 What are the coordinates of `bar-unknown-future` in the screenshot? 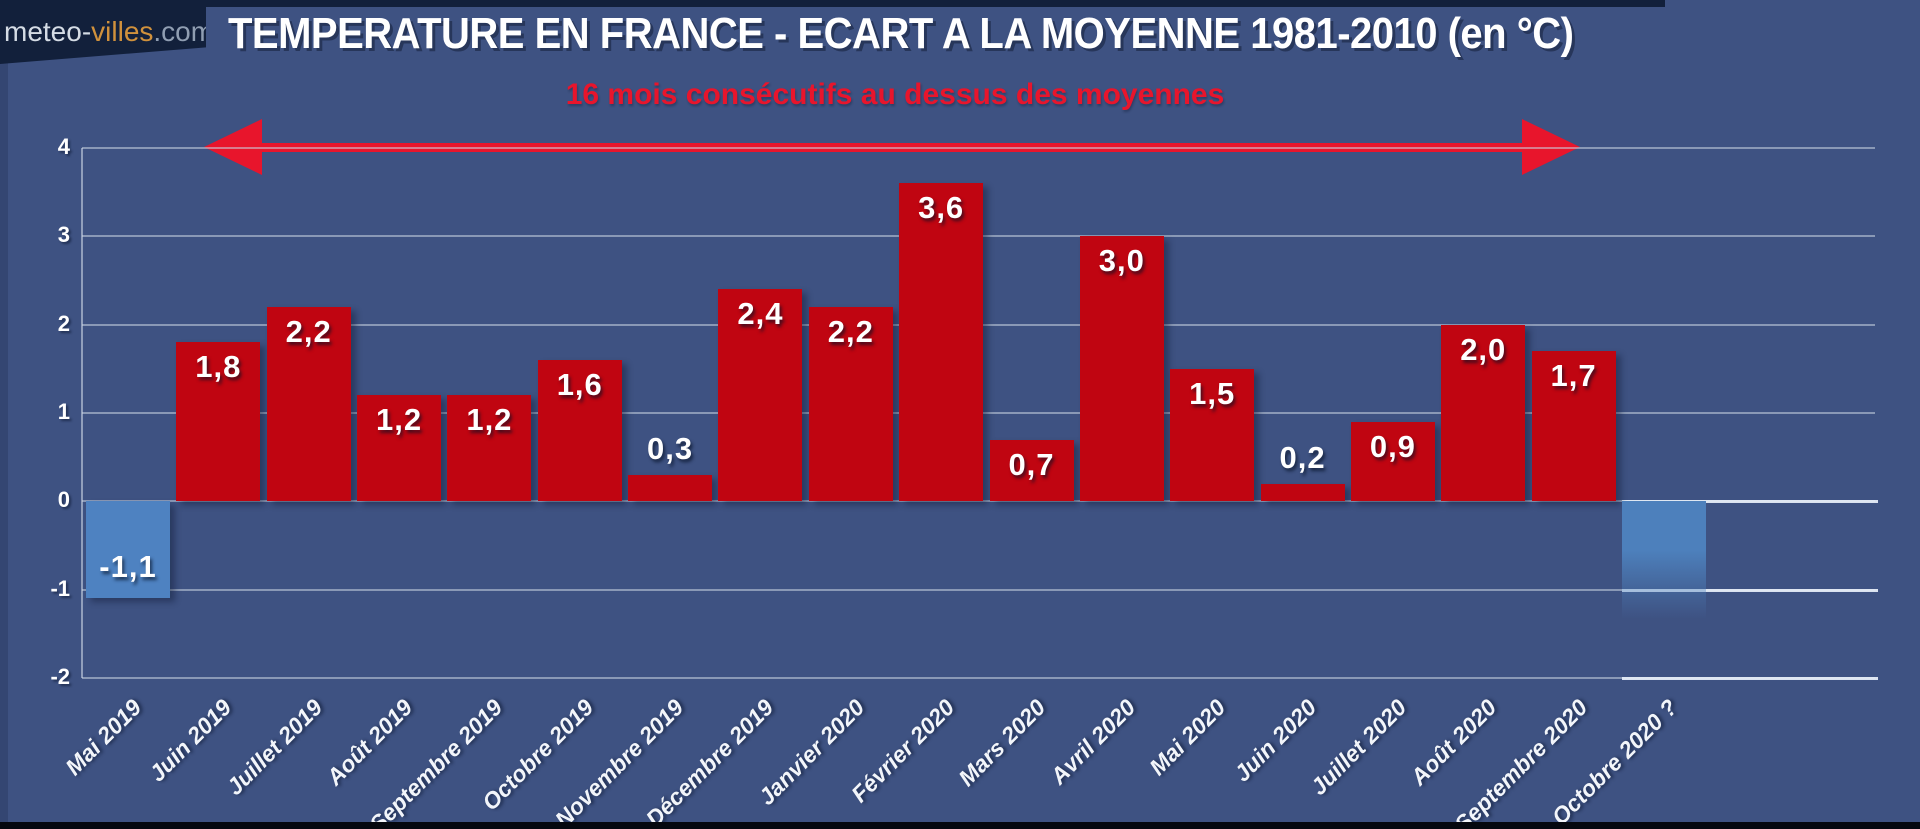 It's located at (1663, 560).